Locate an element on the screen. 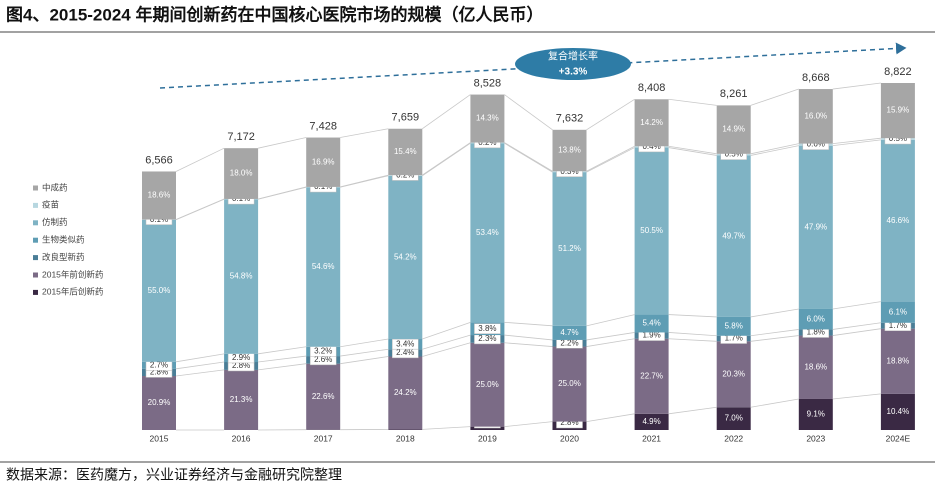  data-label: 13.8% is located at coordinates (569, 150).